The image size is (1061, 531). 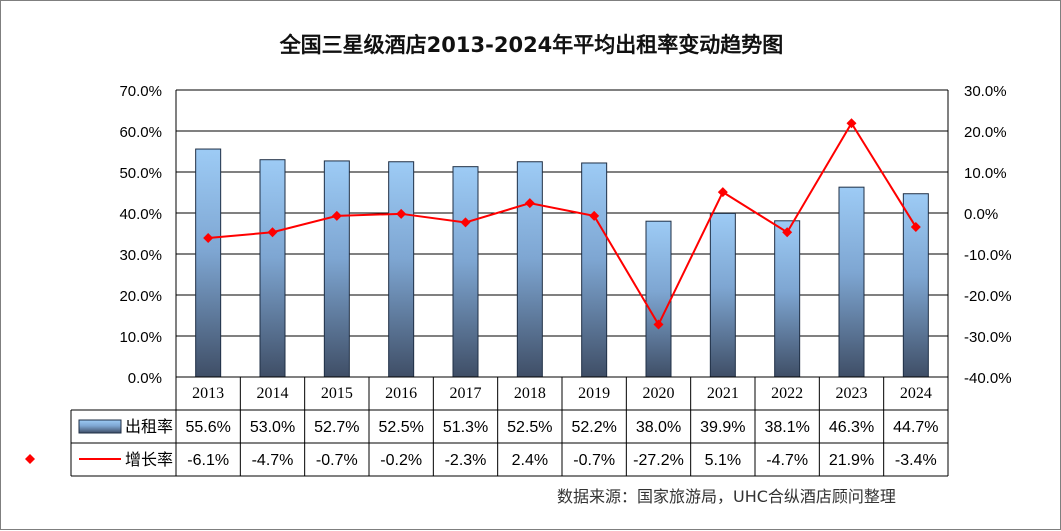 What do you see at coordinates (140, 296) in the screenshot?
I see `y-left-tick-label: 20.0%` at bounding box center [140, 296].